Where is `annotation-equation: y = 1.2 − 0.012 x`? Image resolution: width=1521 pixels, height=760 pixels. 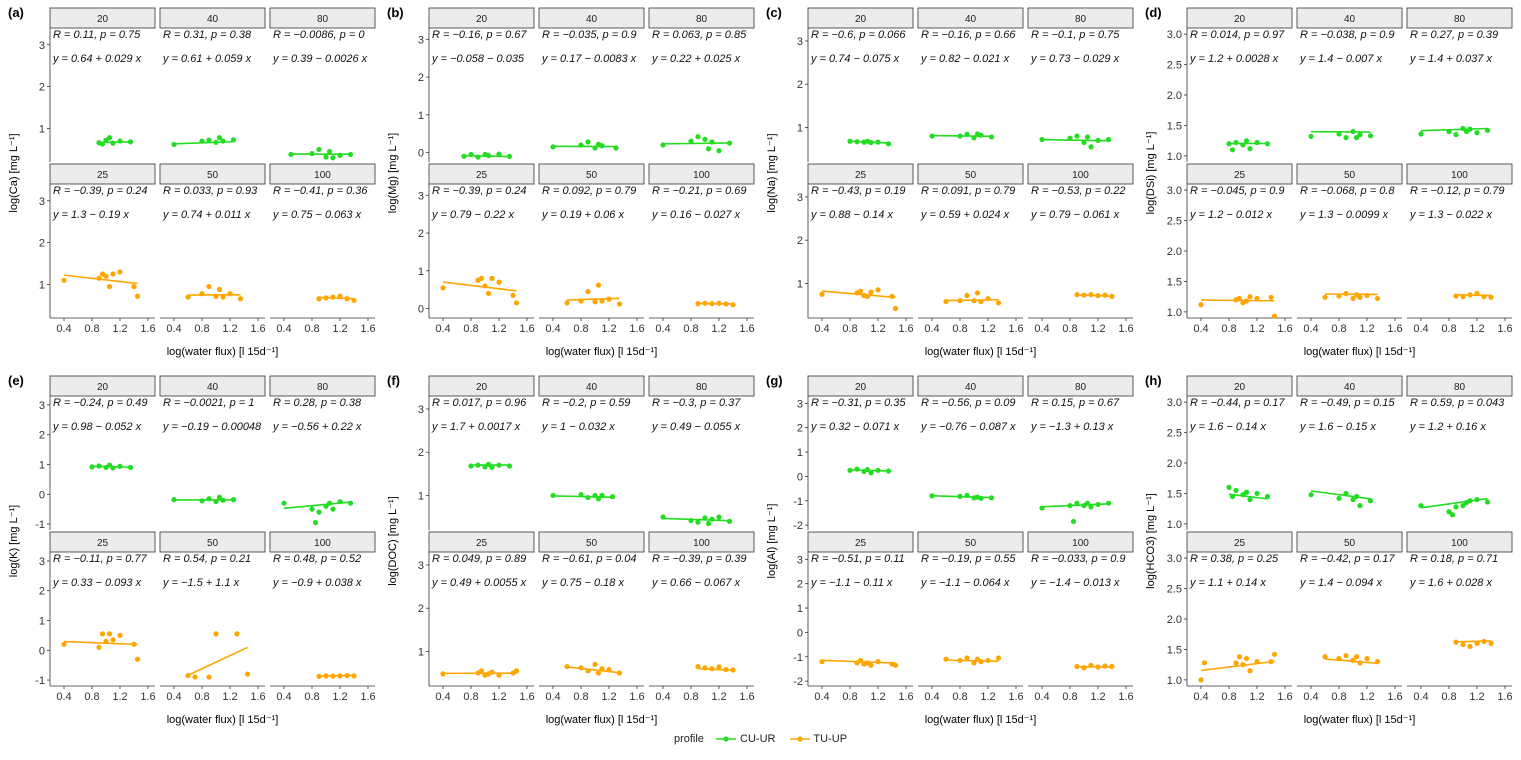
annotation-equation: y = 1.2 − 0.012 x is located at coordinates (1230, 215).